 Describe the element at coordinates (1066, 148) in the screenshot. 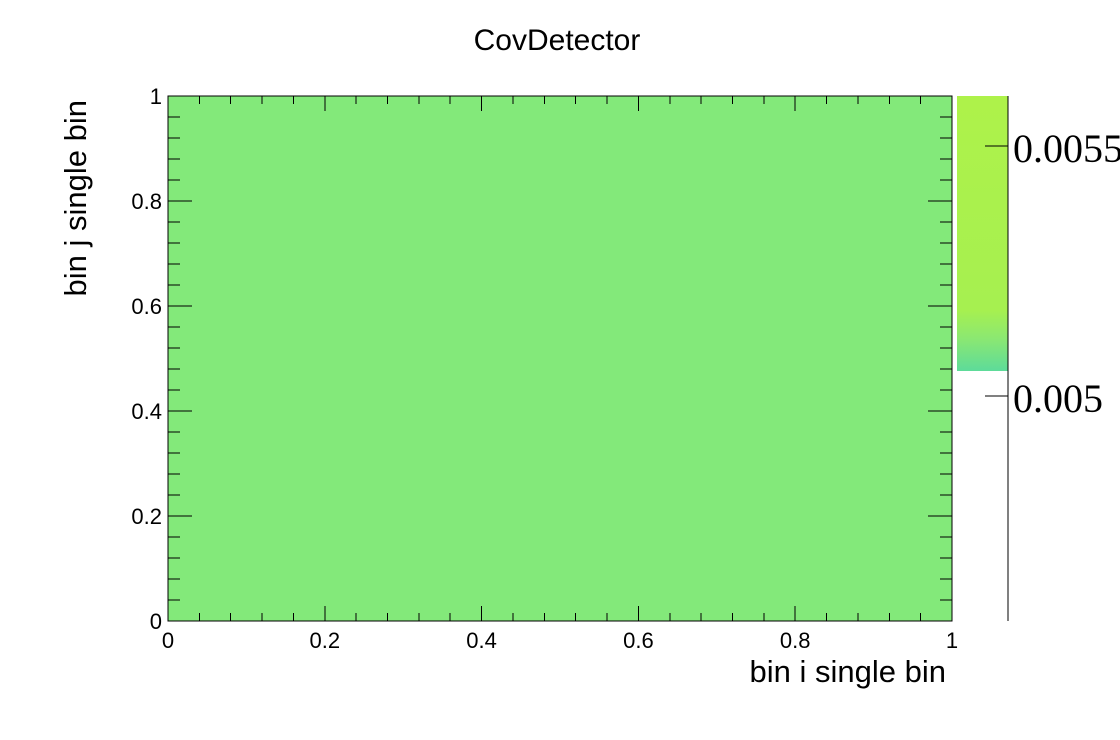

I see `colorbar-tick-label: 0.0055` at that location.